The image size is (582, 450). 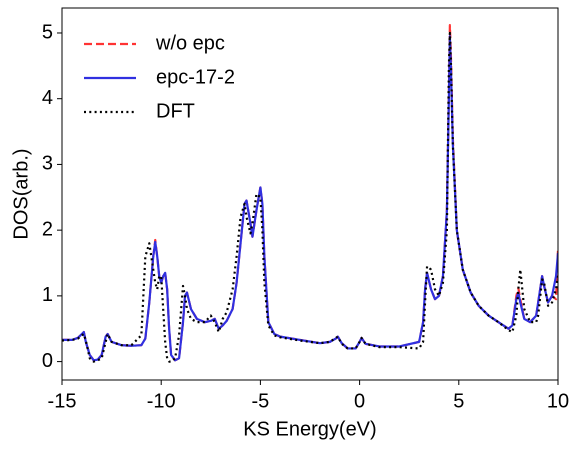 I want to click on y-tick-label: 0, so click(x=47, y=361).